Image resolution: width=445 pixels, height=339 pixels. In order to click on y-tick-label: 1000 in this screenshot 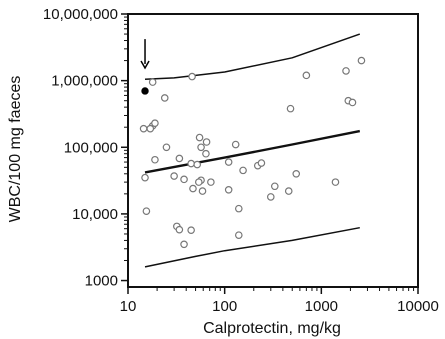, I will do `click(101, 281)`.